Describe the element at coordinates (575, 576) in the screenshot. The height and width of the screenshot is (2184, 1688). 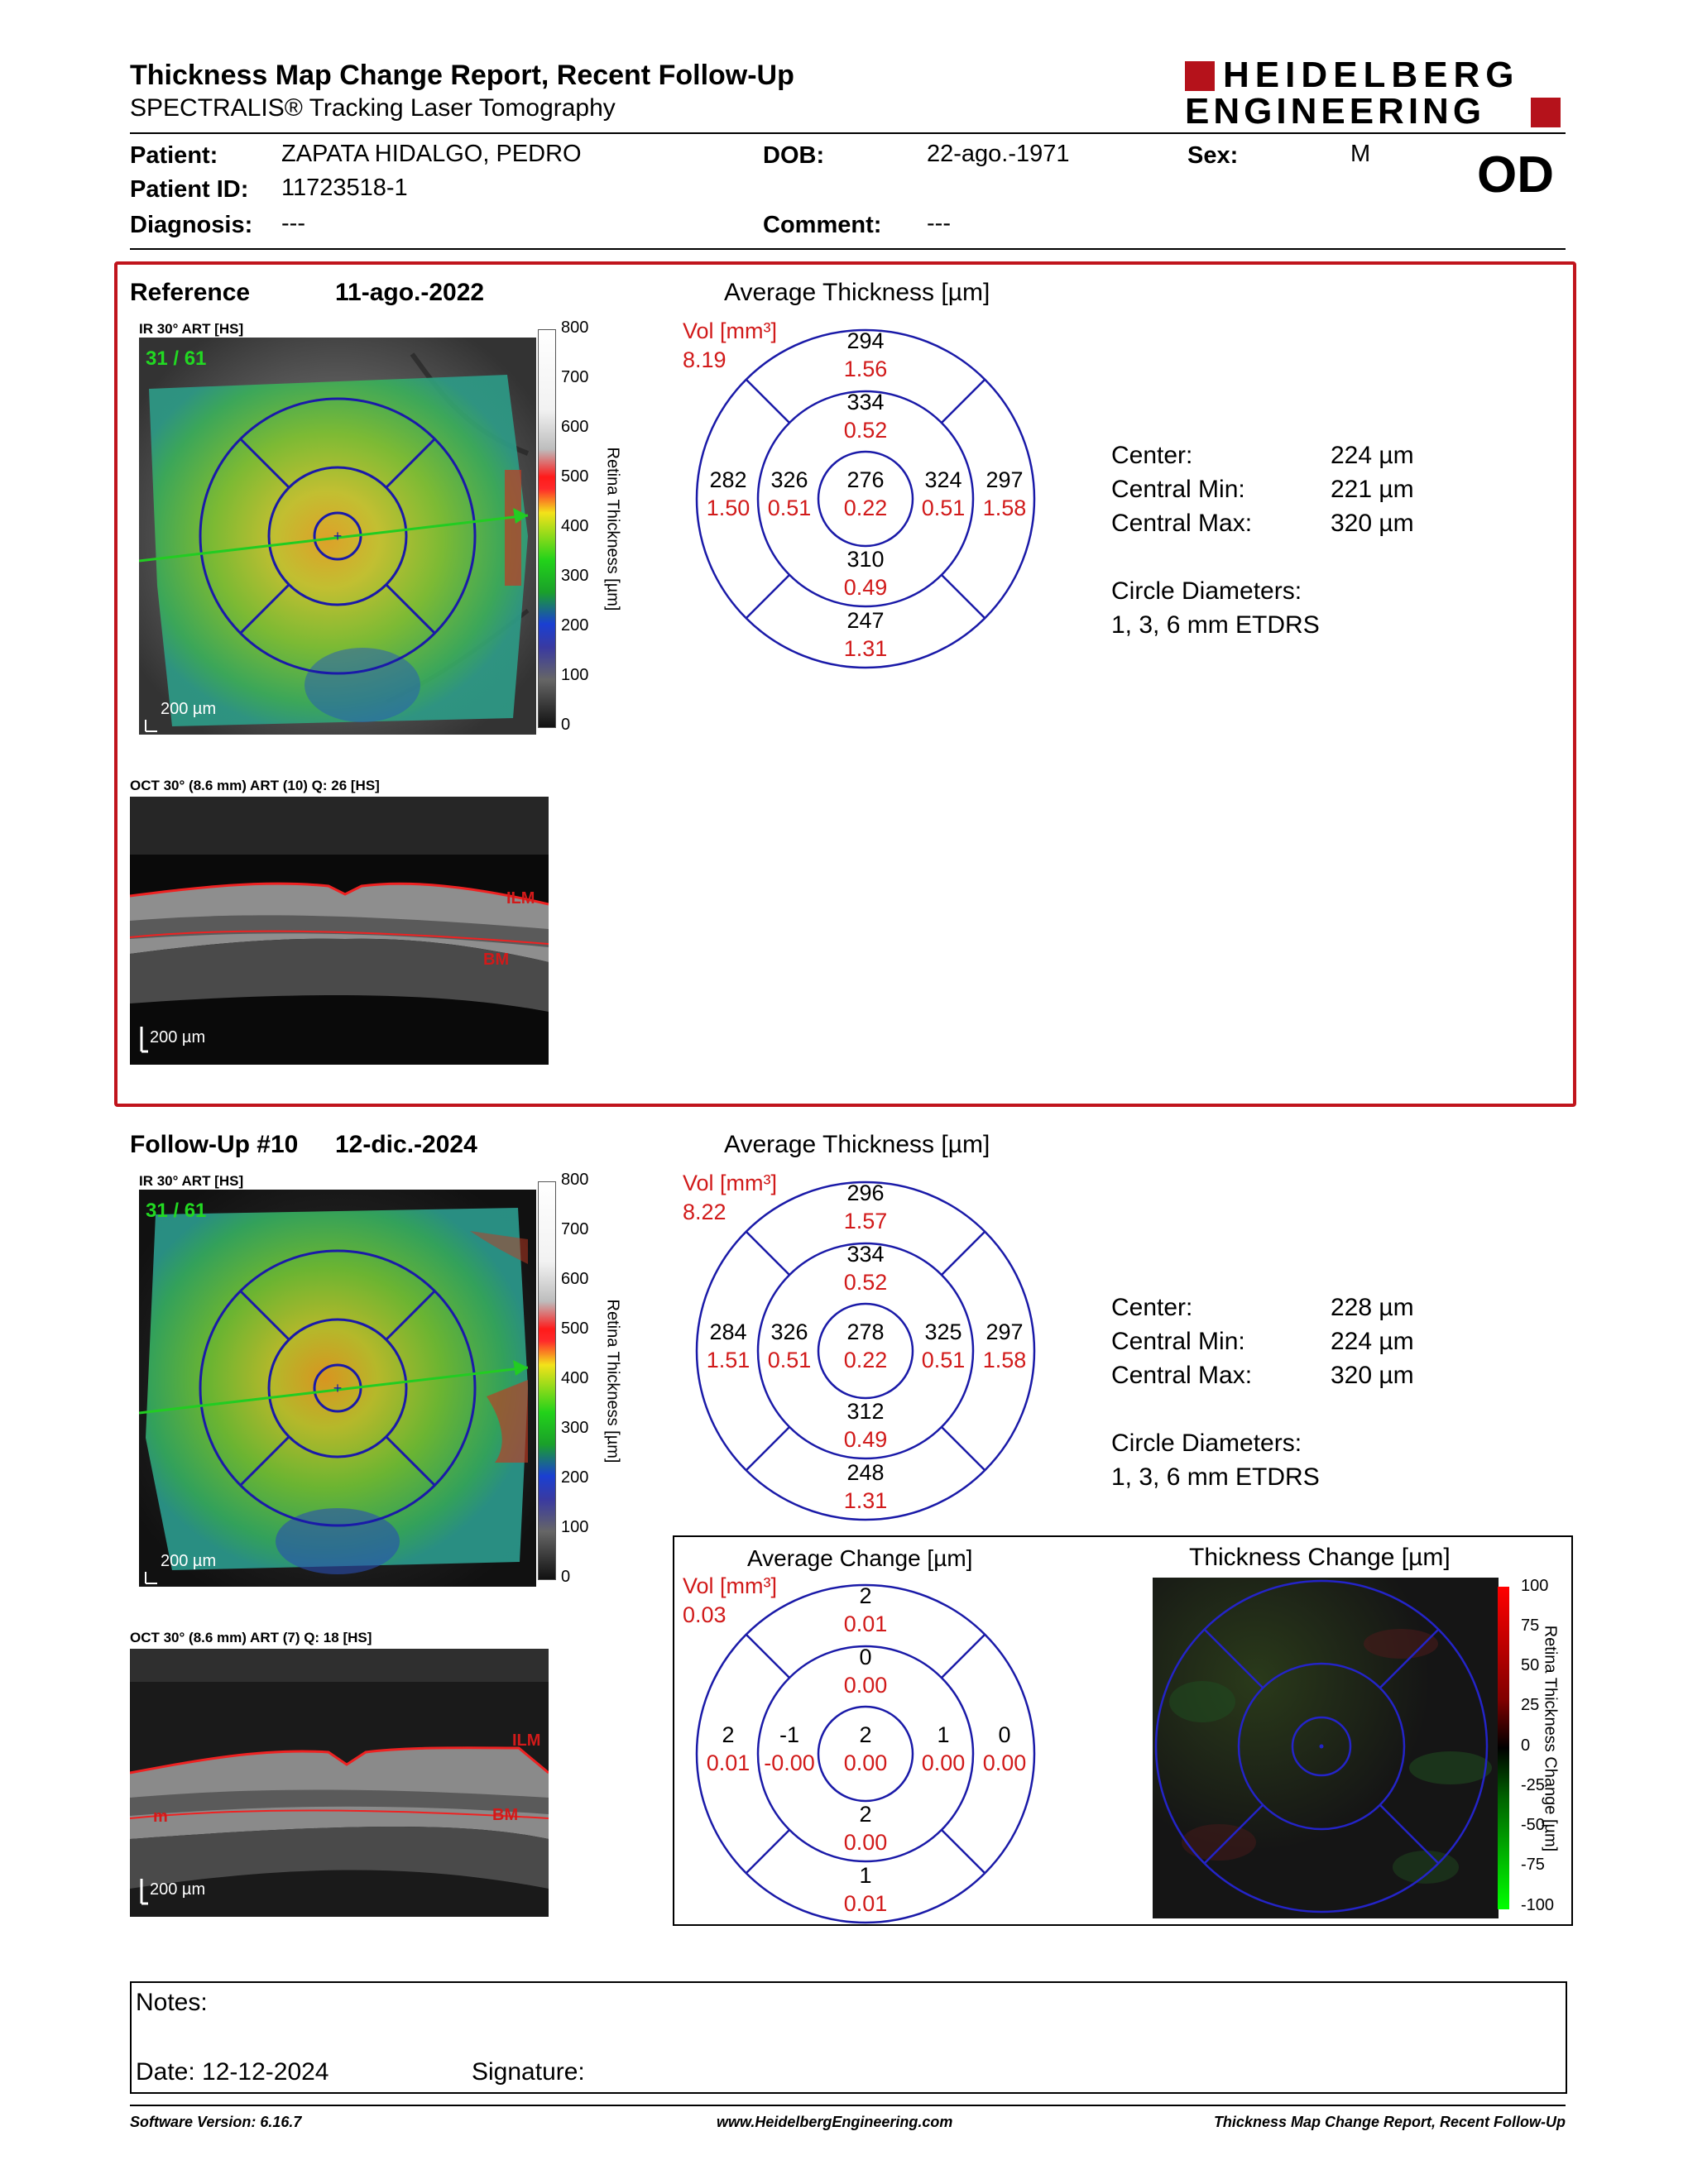
I see `ref-tick-300: 300` at that location.